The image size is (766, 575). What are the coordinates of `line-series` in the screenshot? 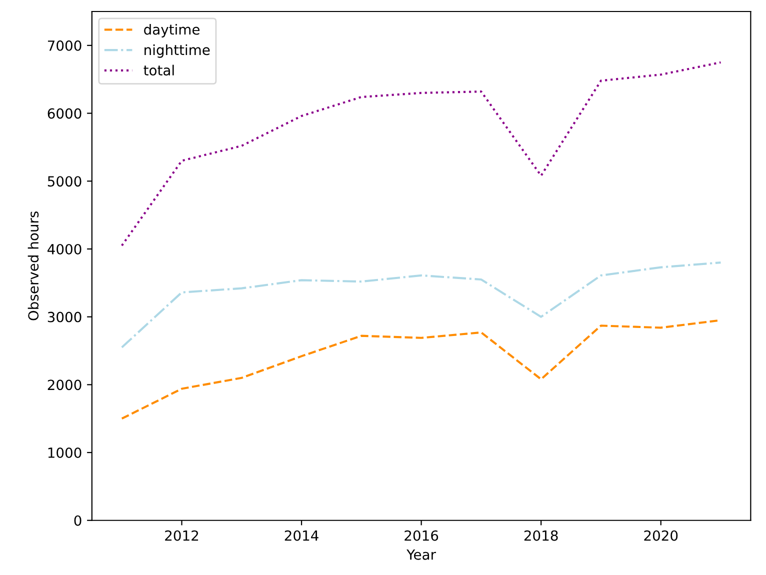 It's located at (421, 305).